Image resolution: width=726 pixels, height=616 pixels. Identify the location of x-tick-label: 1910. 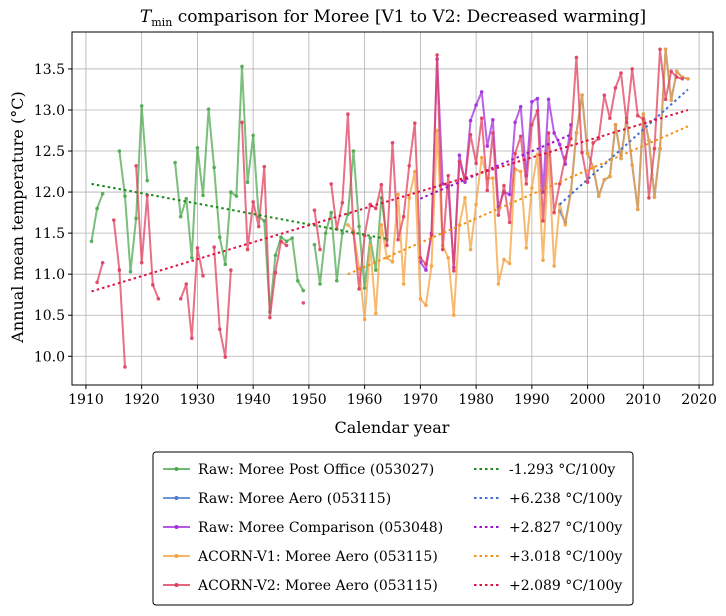
(86, 400).